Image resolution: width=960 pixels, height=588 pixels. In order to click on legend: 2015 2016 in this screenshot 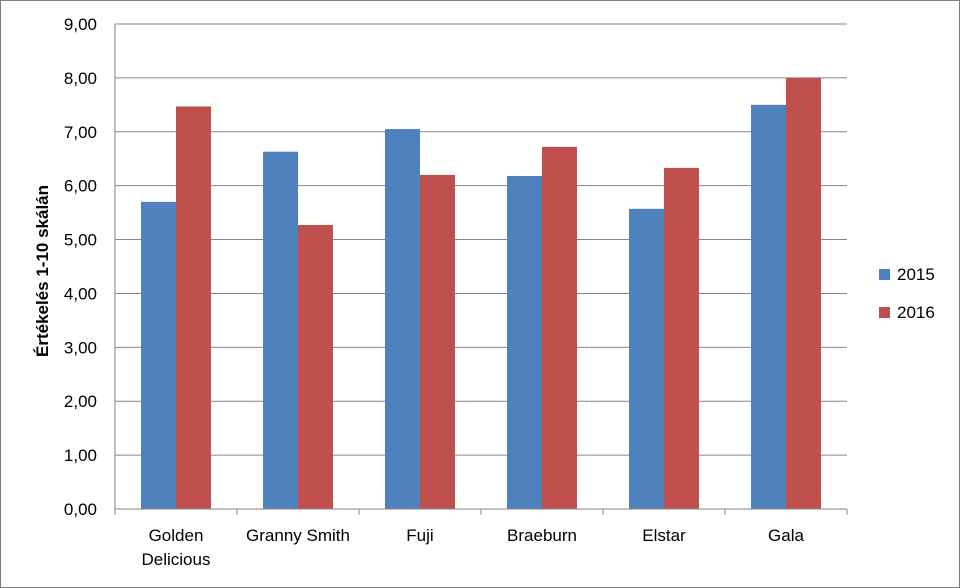, I will do `click(907, 293)`.